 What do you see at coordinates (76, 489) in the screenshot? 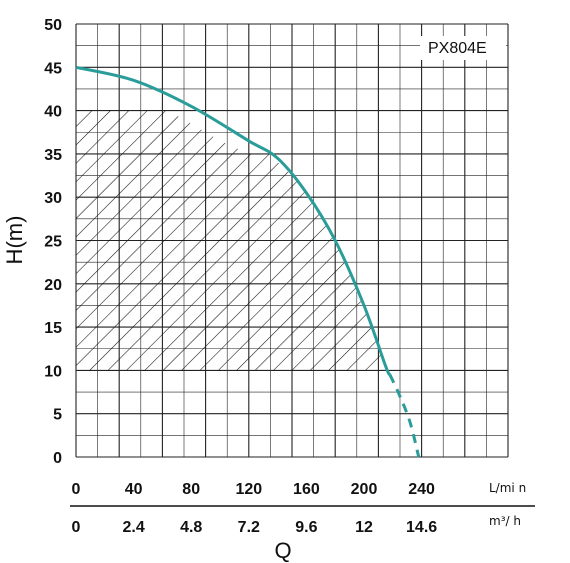
I see `x-tick-lpm: 0` at bounding box center [76, 489].